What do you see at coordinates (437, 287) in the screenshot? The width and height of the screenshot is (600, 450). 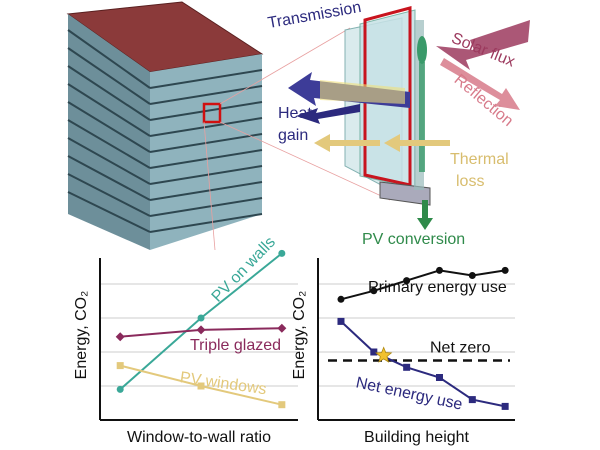 I see `series-label: Primary energy use` at bounding box center [437, 287].